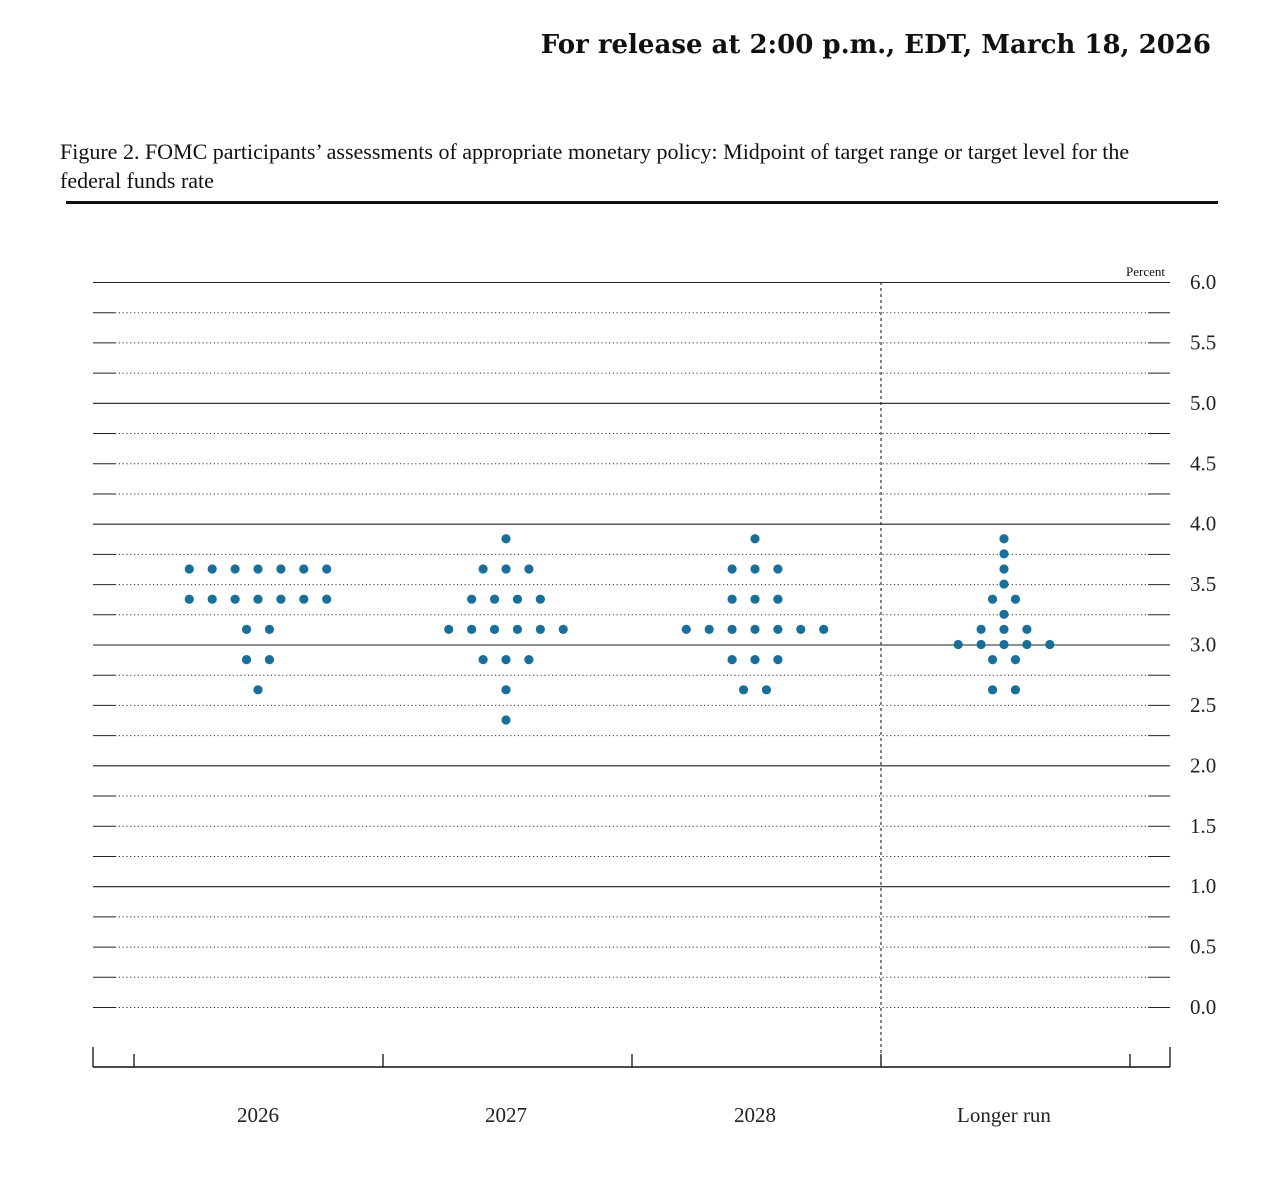  Describe the element at coordinates (1203, 765) in the screenshot. I see `y-tick-label: 2.0` at that location.